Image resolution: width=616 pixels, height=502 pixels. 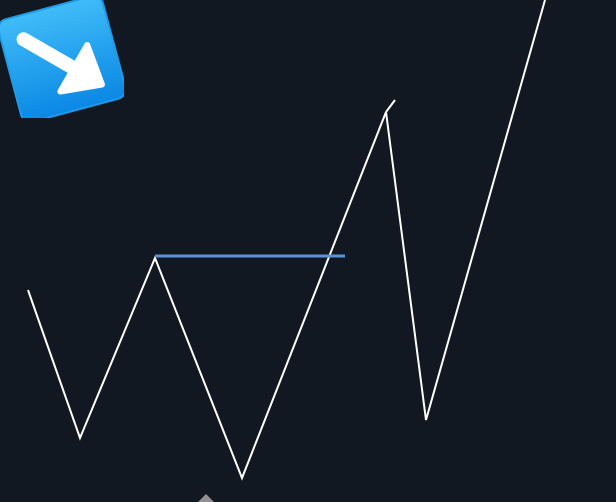 What do you see at coordinates (62, 59) in the screenshot?
I see `down-right-arrow-icon` at bounding box center [62, 59].